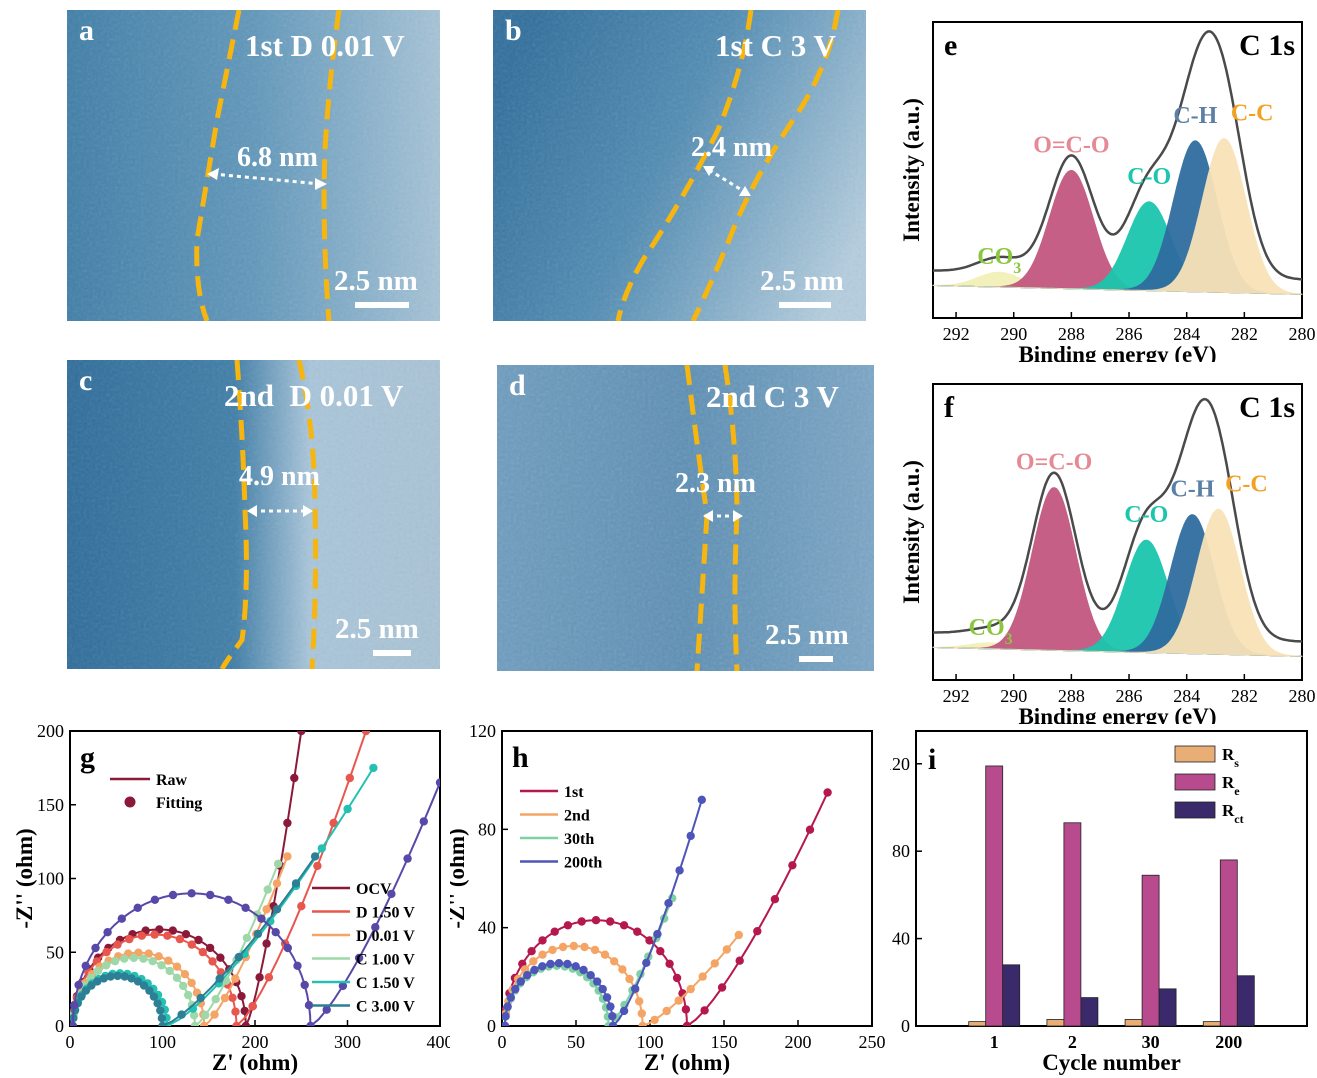  I want to click on tem-image-b, so click(679, 165).